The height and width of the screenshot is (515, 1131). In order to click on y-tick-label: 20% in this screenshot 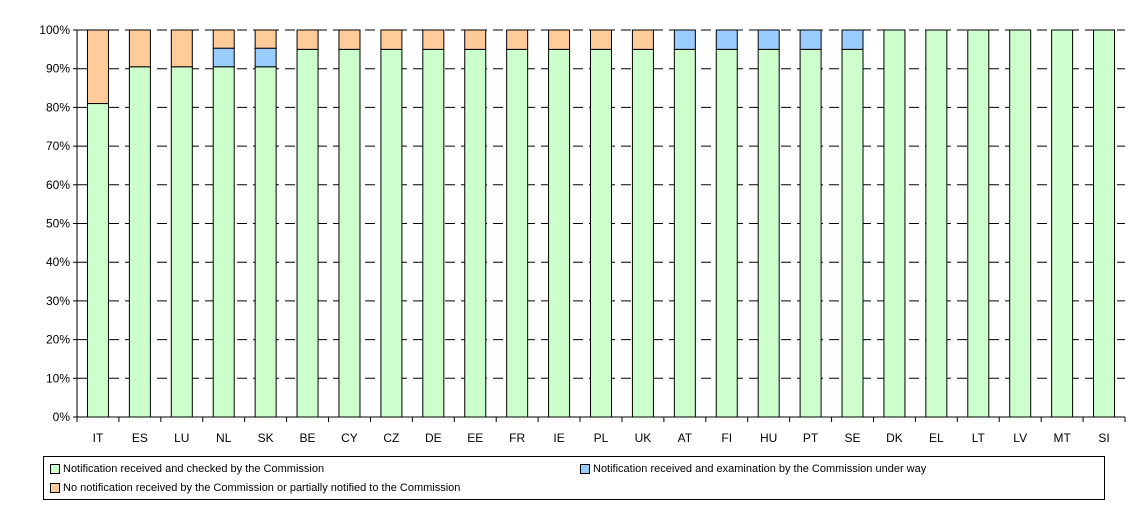, I will do `click(58, 340)`.